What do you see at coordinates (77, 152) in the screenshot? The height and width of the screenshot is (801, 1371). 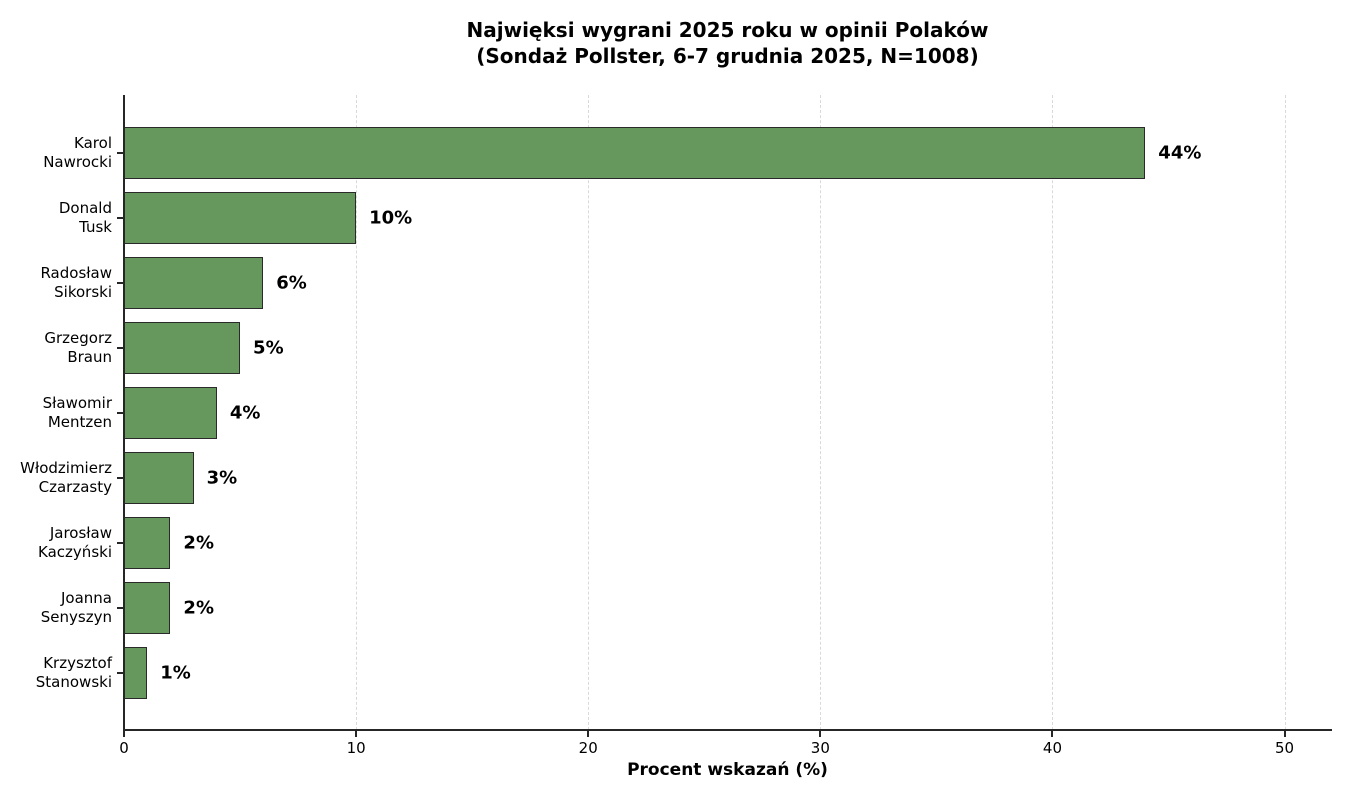 I see `y-axis-label: Karol Nawrocki` at bounding box center [77, 152].